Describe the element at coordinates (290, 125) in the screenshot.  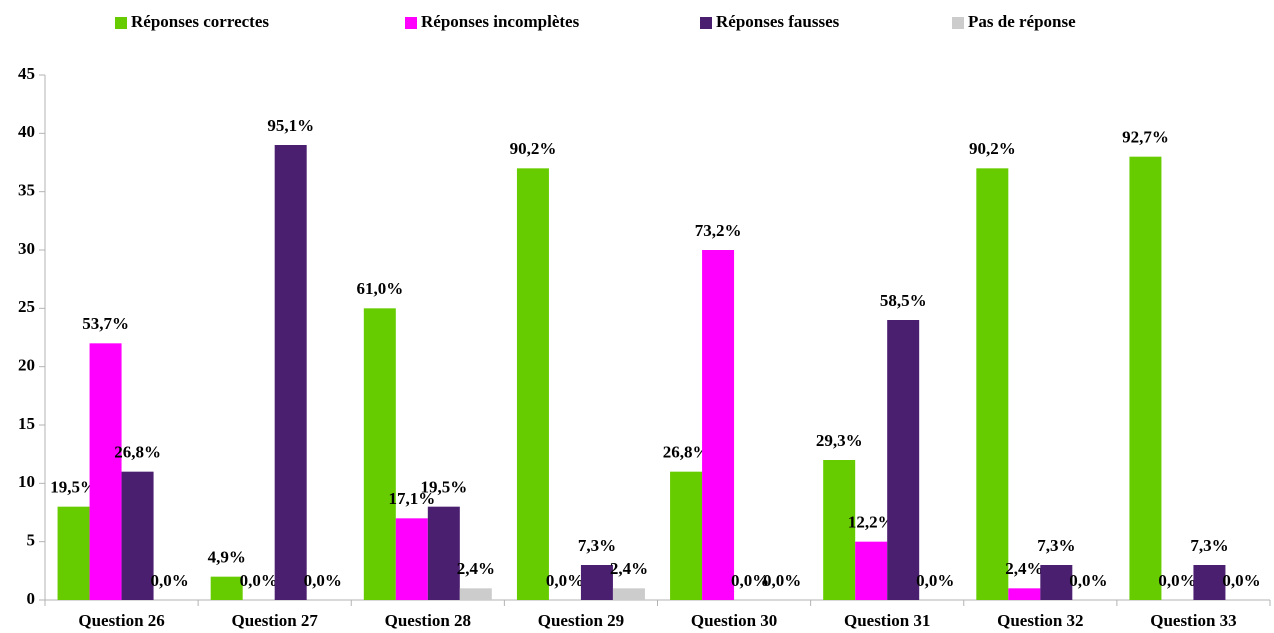
I see `value-label: 95,1%` at that location.